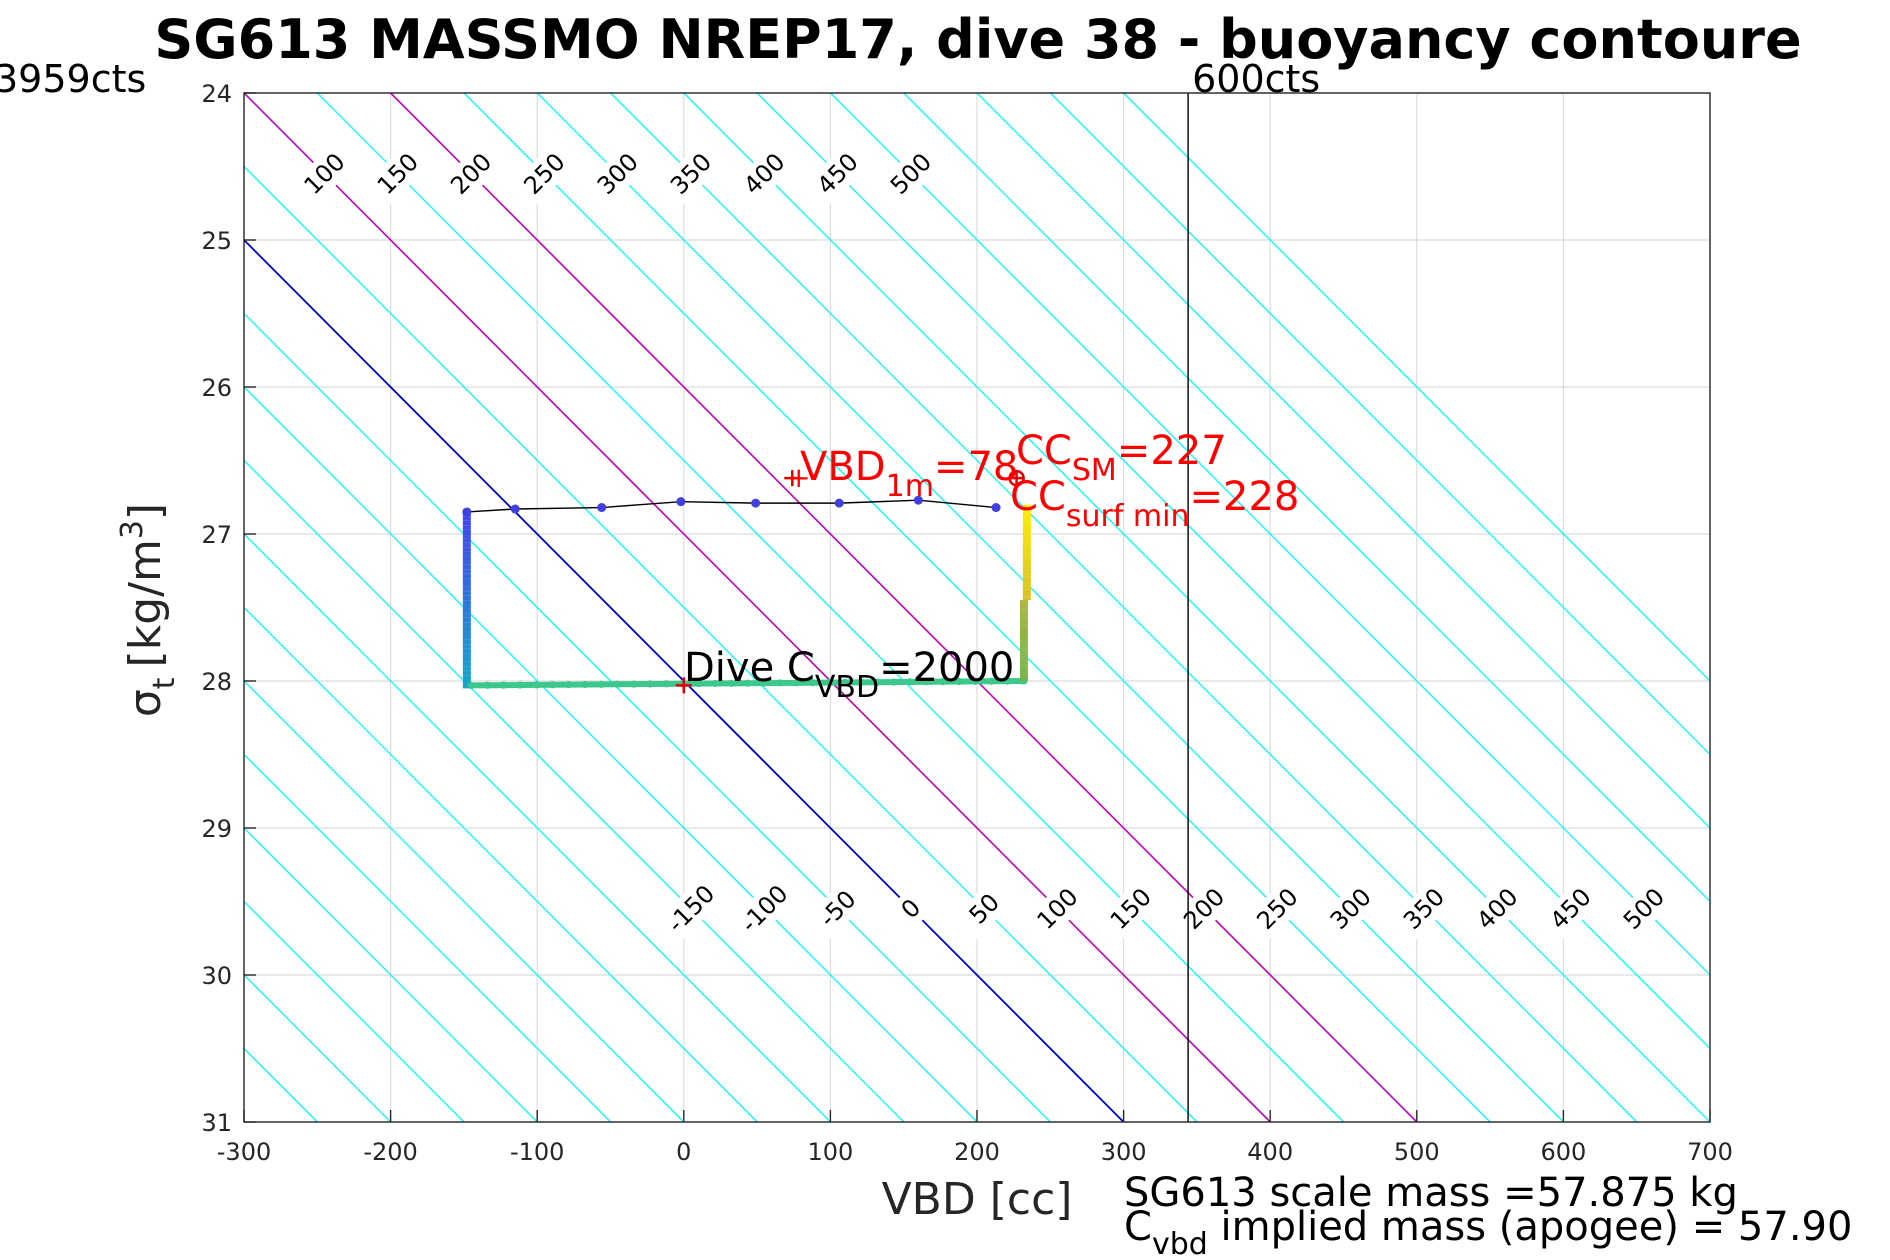  What do you see at coordinates (1172, 451) in the screenshot?
I see `cc-sm-value: =227` at bounding box center [1172, 451].